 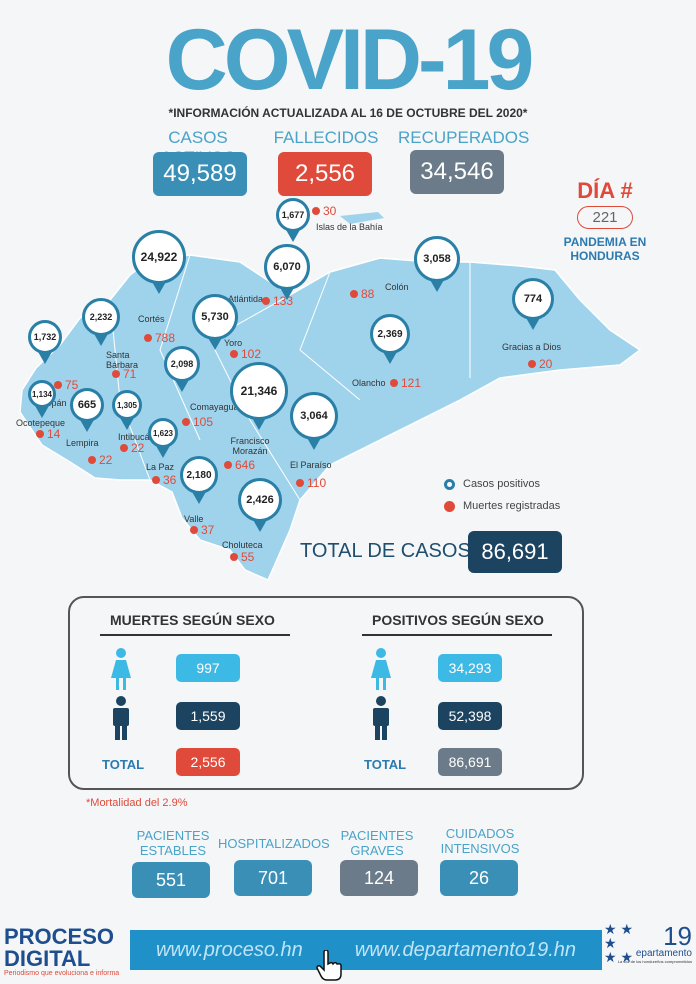 I want to click on death-marker: 14, so click(x=48, y=434).